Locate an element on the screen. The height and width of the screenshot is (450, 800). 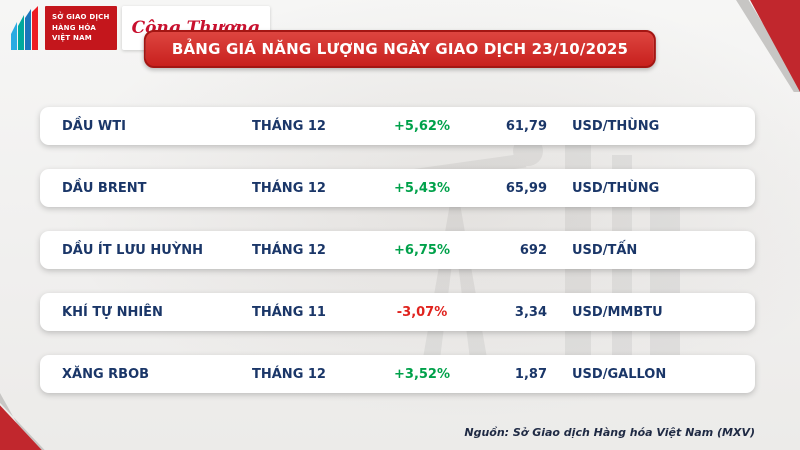
mxv-logo-line: SỞ GIAO DỊCH is located at coordinates (81, 17).